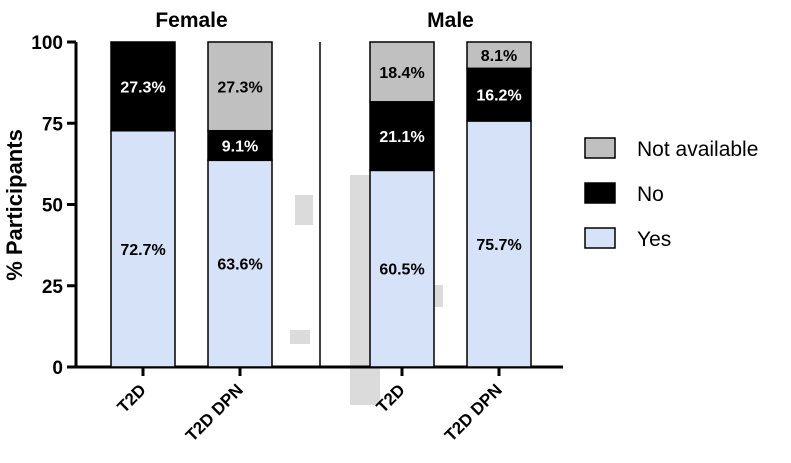 The height and width of the screenshot is (463, 791). What do you see at coordinates (450, 20) in the screenshot?
I see `panel-title: Male` at bounding box center [450, 20].